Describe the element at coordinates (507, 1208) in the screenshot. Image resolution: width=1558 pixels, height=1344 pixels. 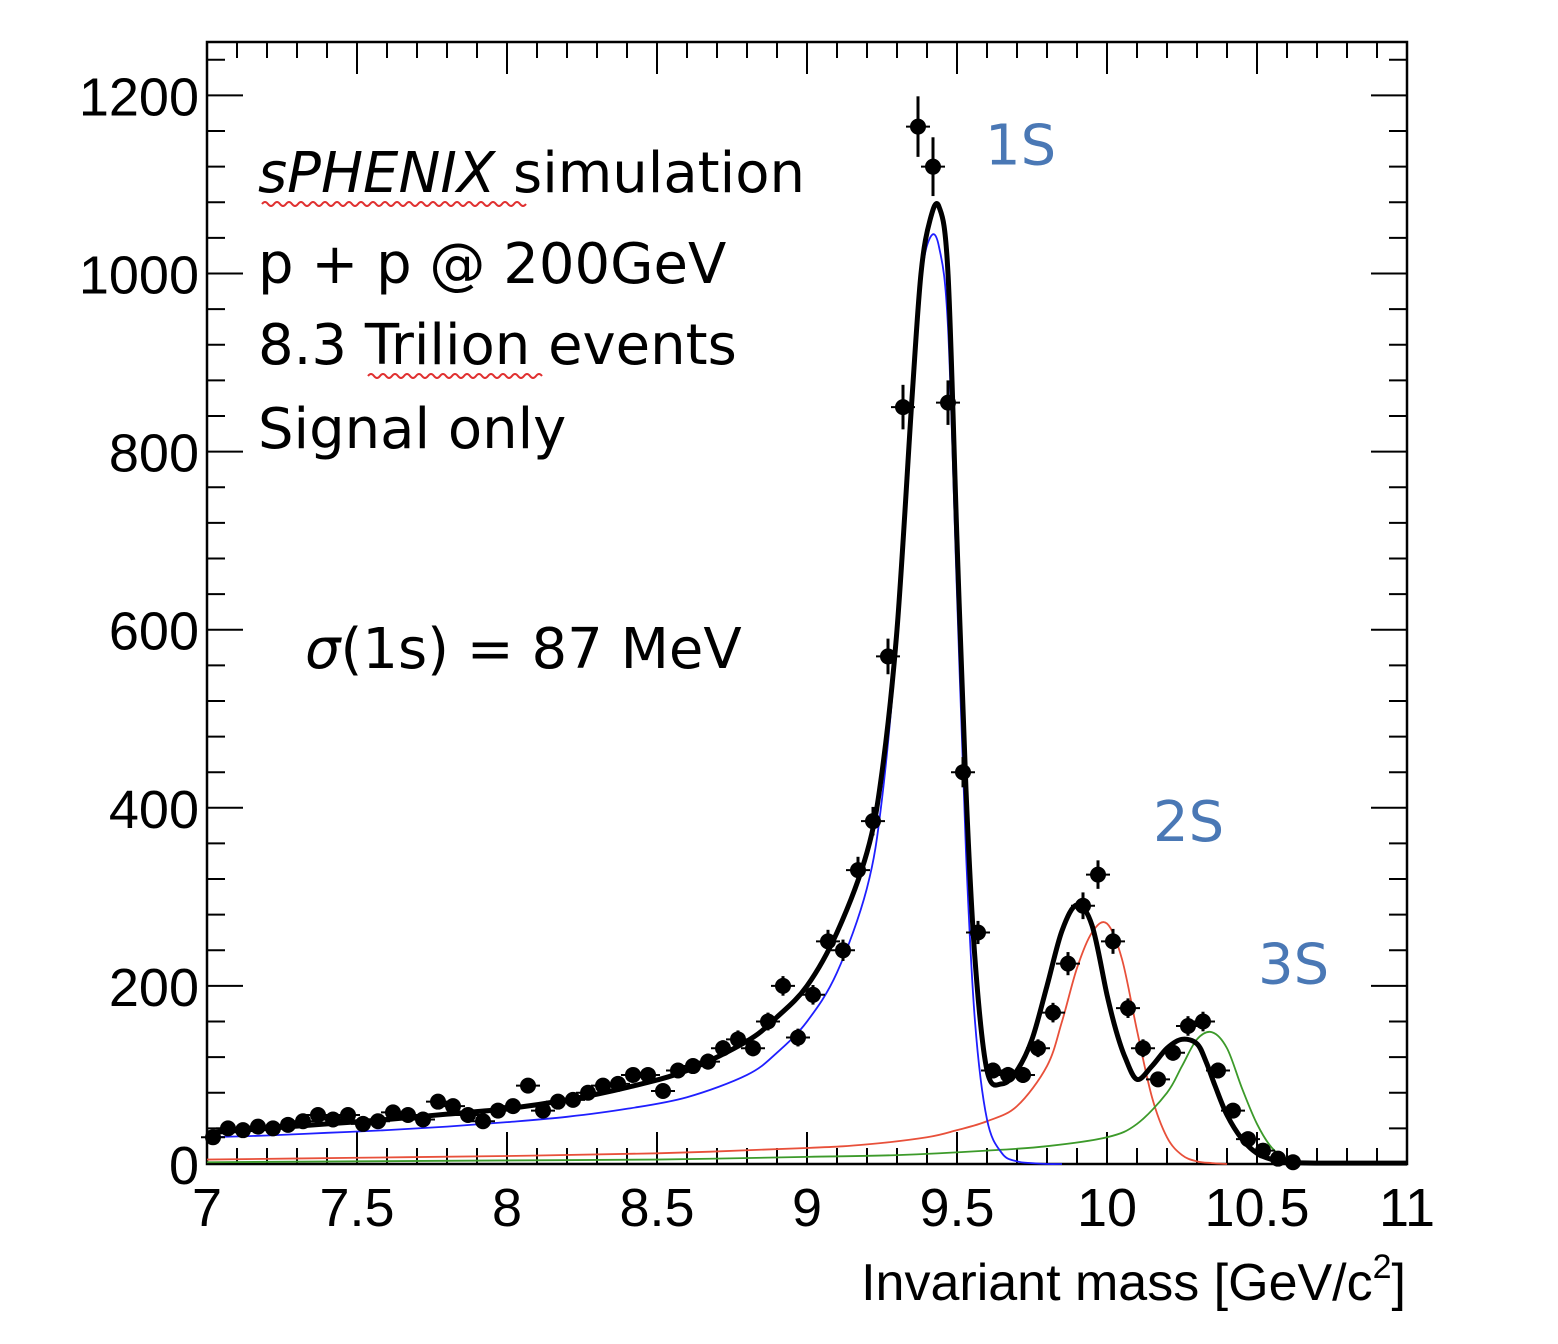
I see `x-tick-label: 8` at that location.